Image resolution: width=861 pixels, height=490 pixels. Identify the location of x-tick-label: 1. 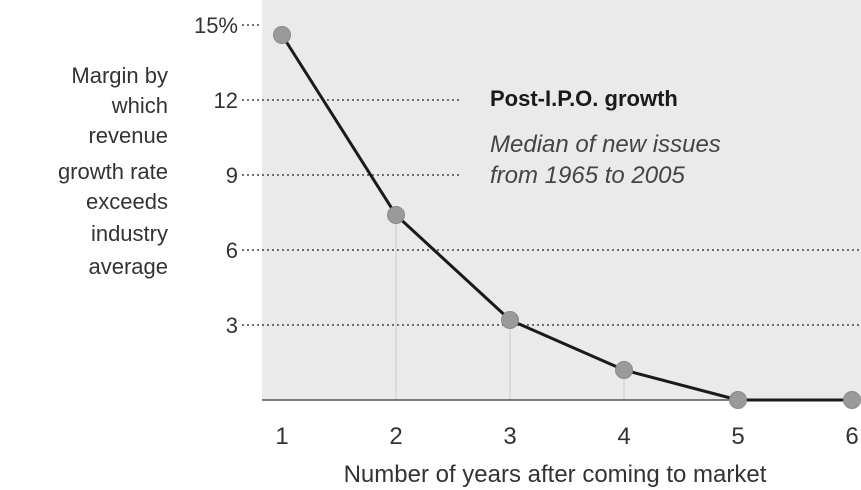
(281, 436).